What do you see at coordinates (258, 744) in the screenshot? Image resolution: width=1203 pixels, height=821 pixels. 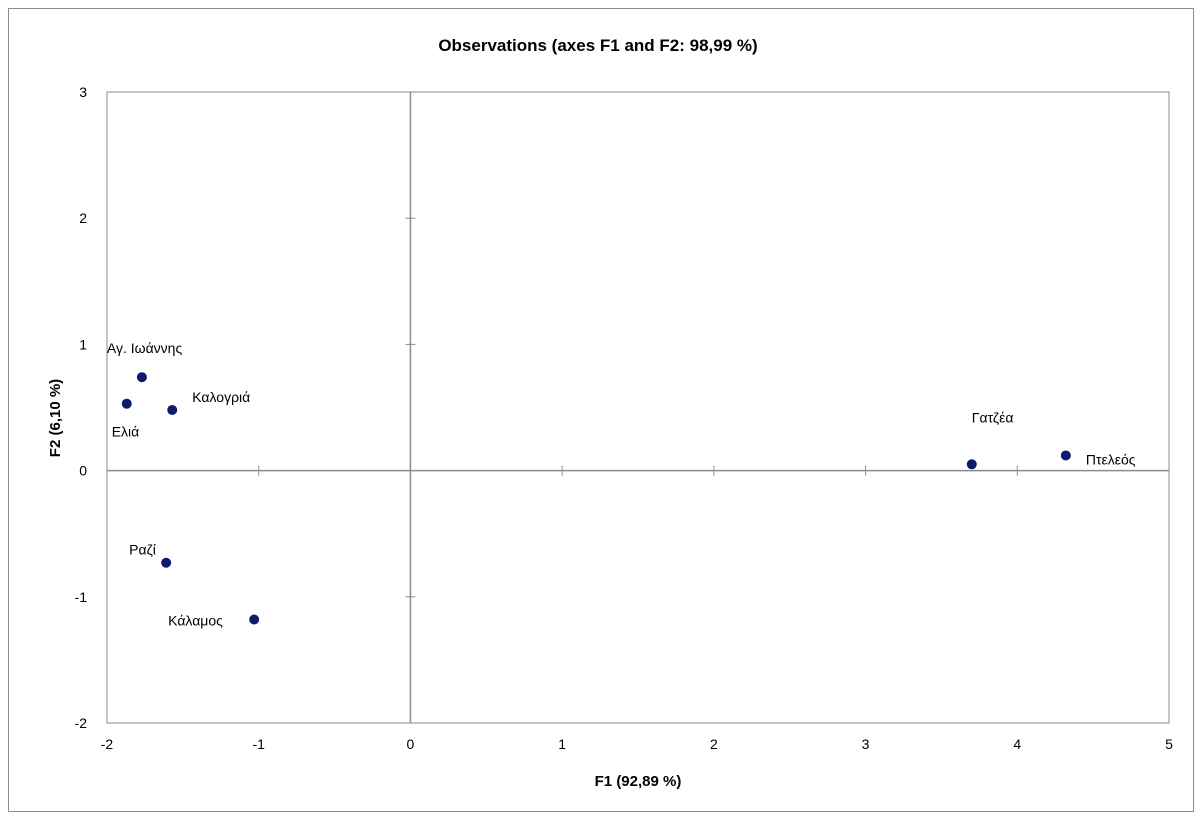 I see `x-tick-label: -1` at bounding box center [258, 744].